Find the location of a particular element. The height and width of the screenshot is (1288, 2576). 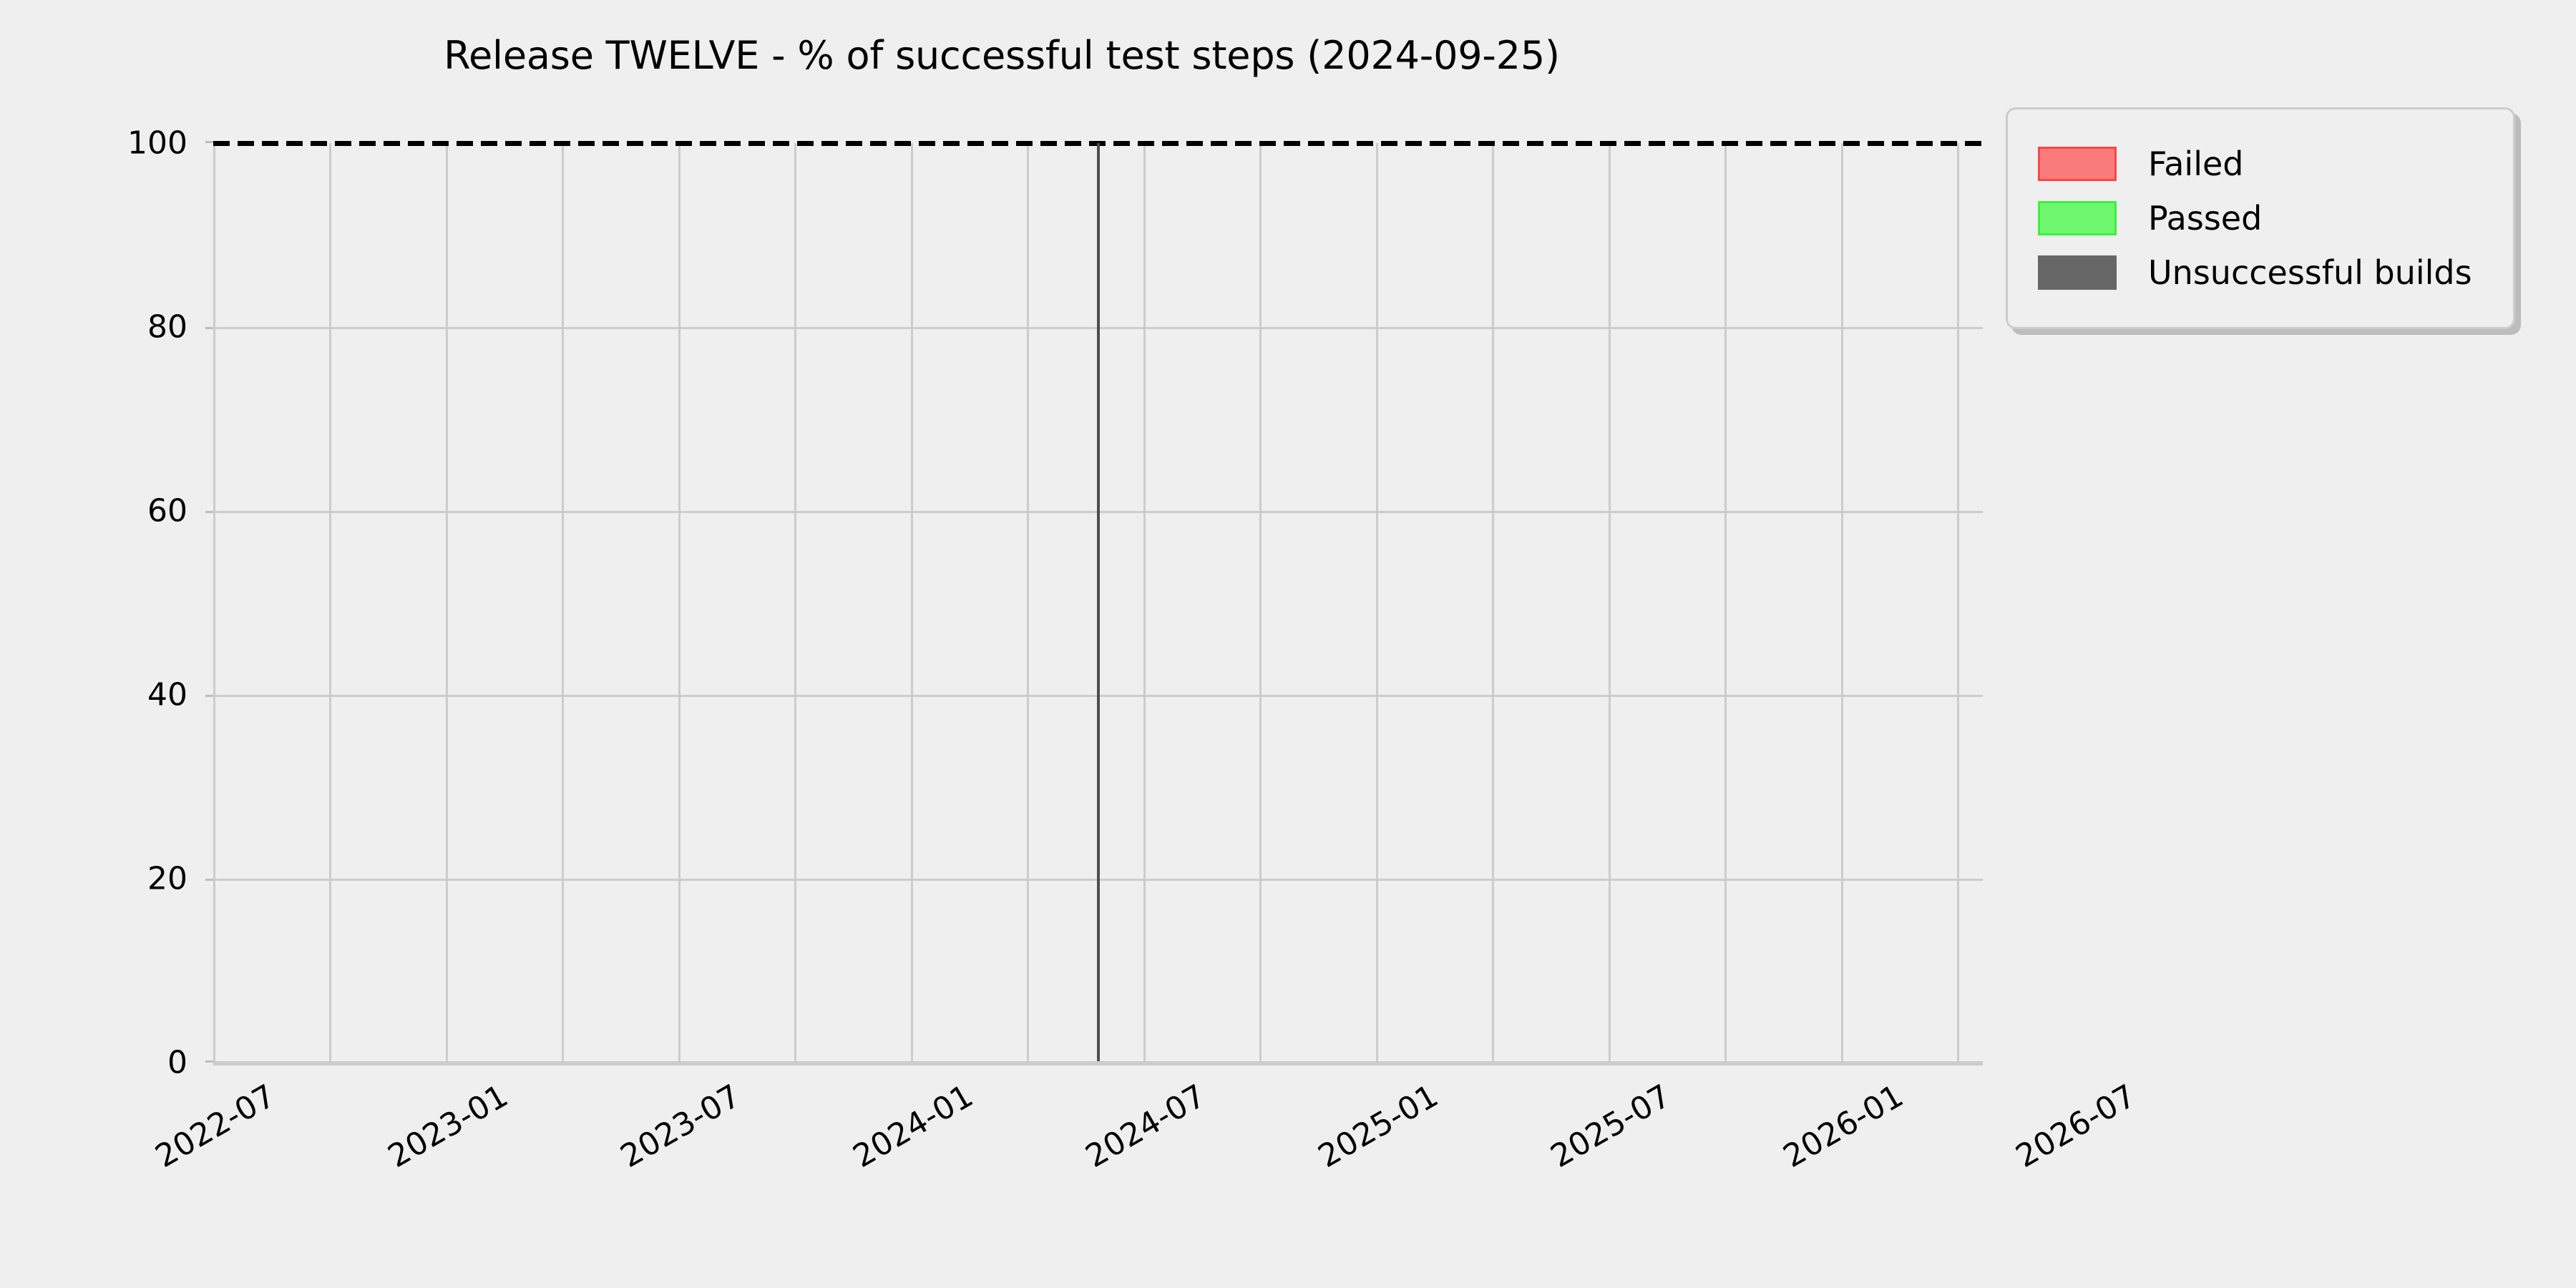

x-axis-spine is located at coordinates (1098, 1063).